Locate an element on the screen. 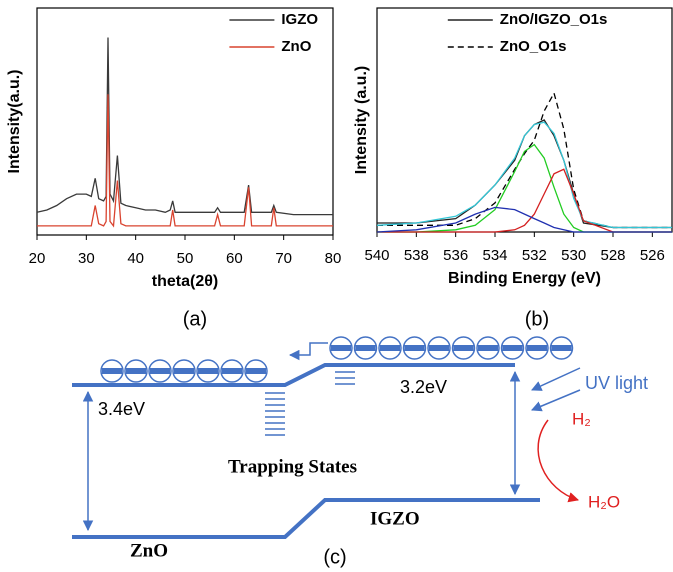  y-axis-label: Intensity (a.u.) is located at coordinates (361, 120).